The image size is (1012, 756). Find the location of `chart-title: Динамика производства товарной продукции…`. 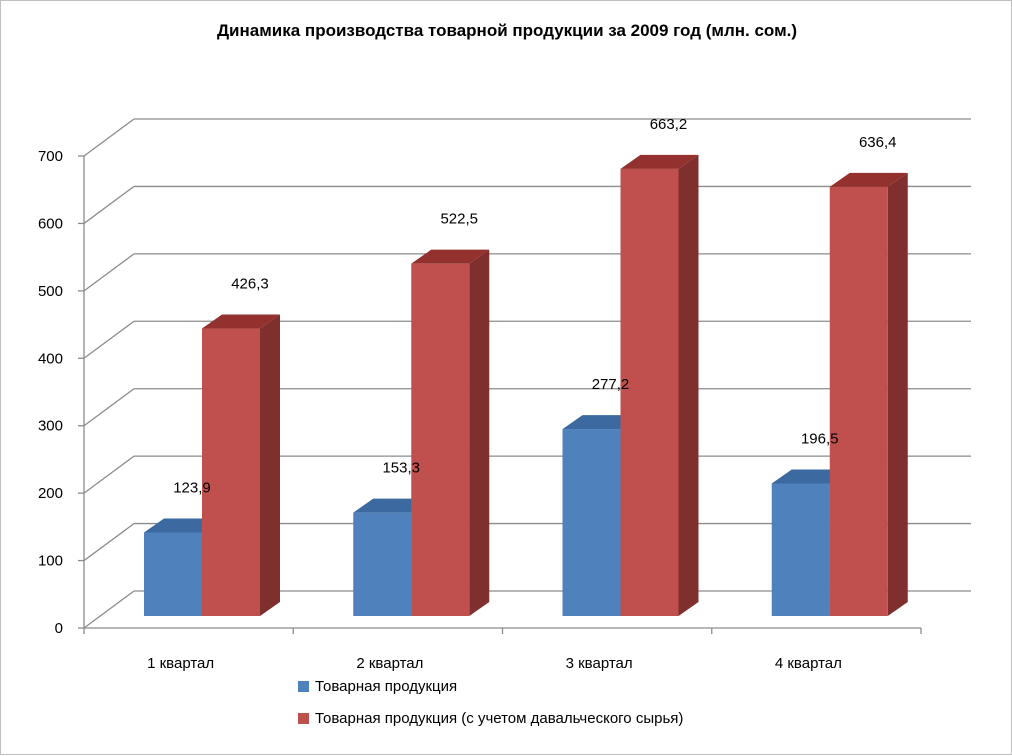

chart-title: Динамика производства товарной продукции… is located at coordinates (507, 30).